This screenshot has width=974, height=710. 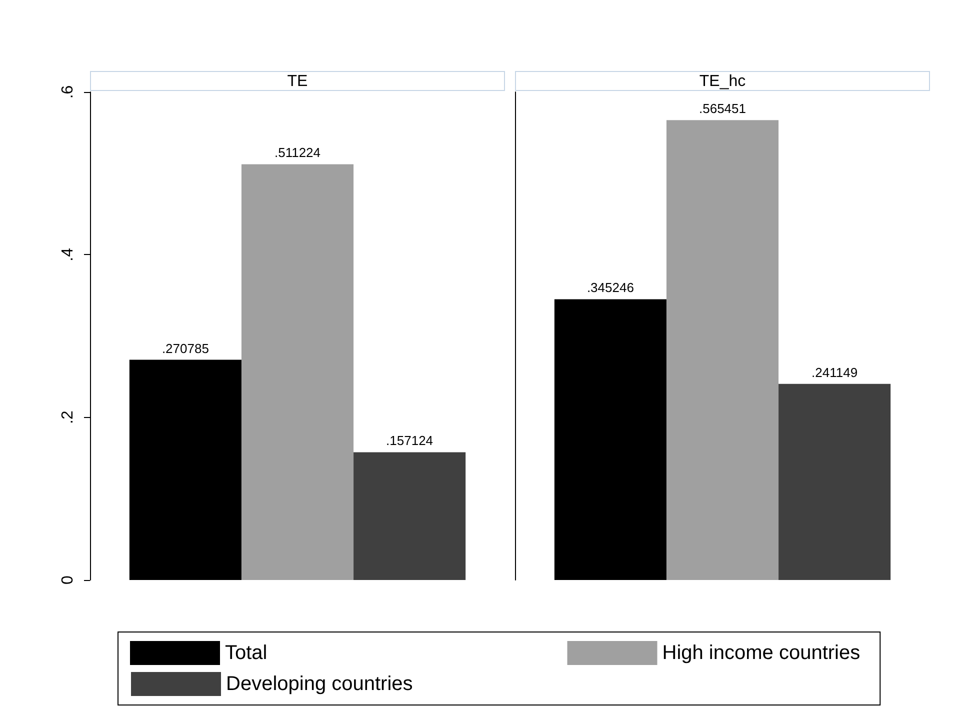 I want to click on data-label: .345246, so click(x=610, y=288).